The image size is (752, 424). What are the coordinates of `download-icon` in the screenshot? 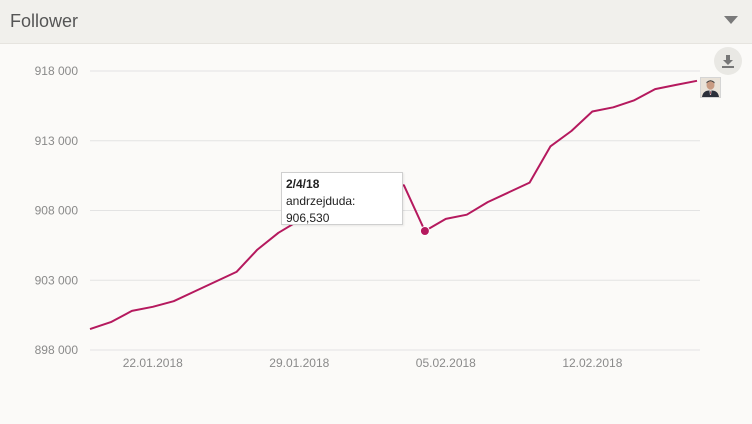 It's located at (728, 61).